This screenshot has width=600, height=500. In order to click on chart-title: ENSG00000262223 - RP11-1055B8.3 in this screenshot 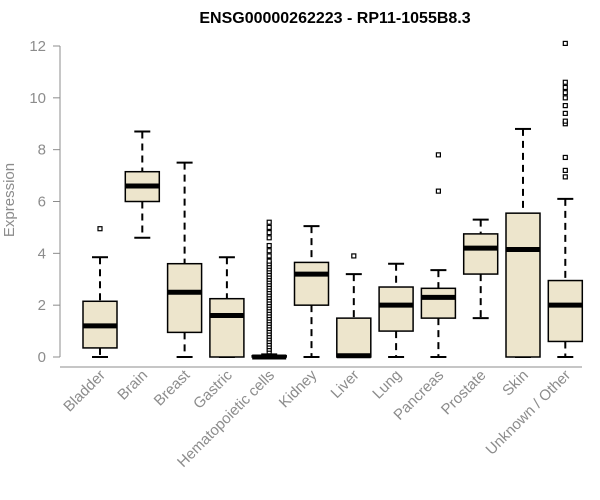, I will do `click(334, 18)`.